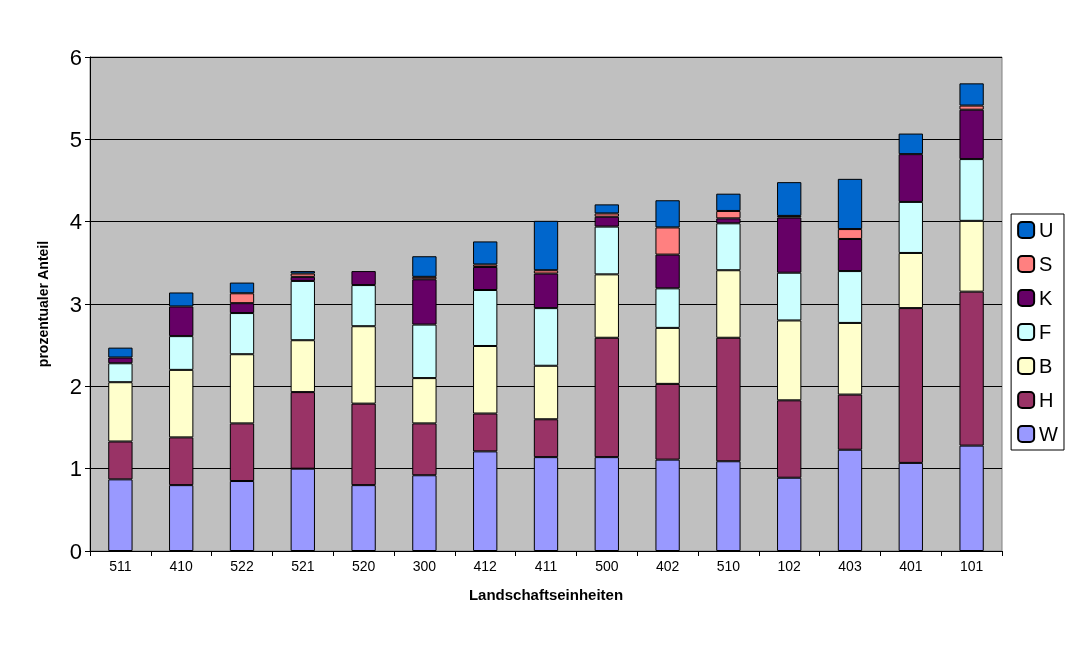 The height and width of the screenshot is (664, 1092). Describe the element at coordinates (303, 566) in the screenshot. I see `x-tick-label: 521` at that location.